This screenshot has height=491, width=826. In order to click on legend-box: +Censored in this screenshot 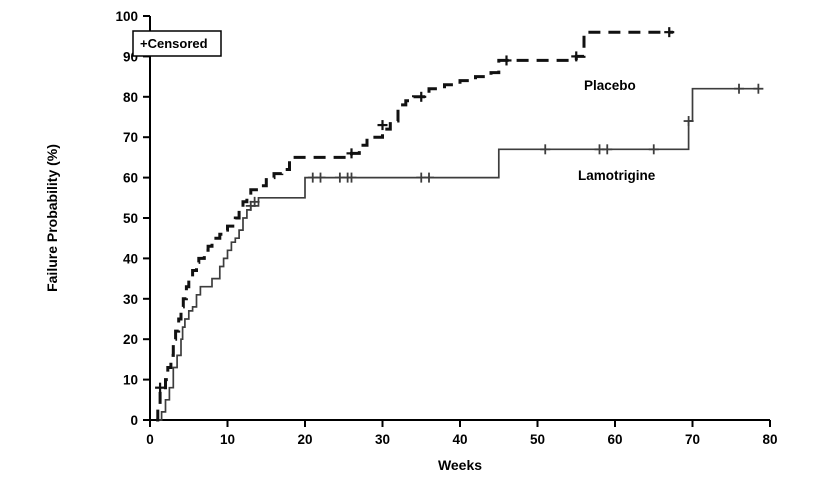, I will do `click(177, 43)`.